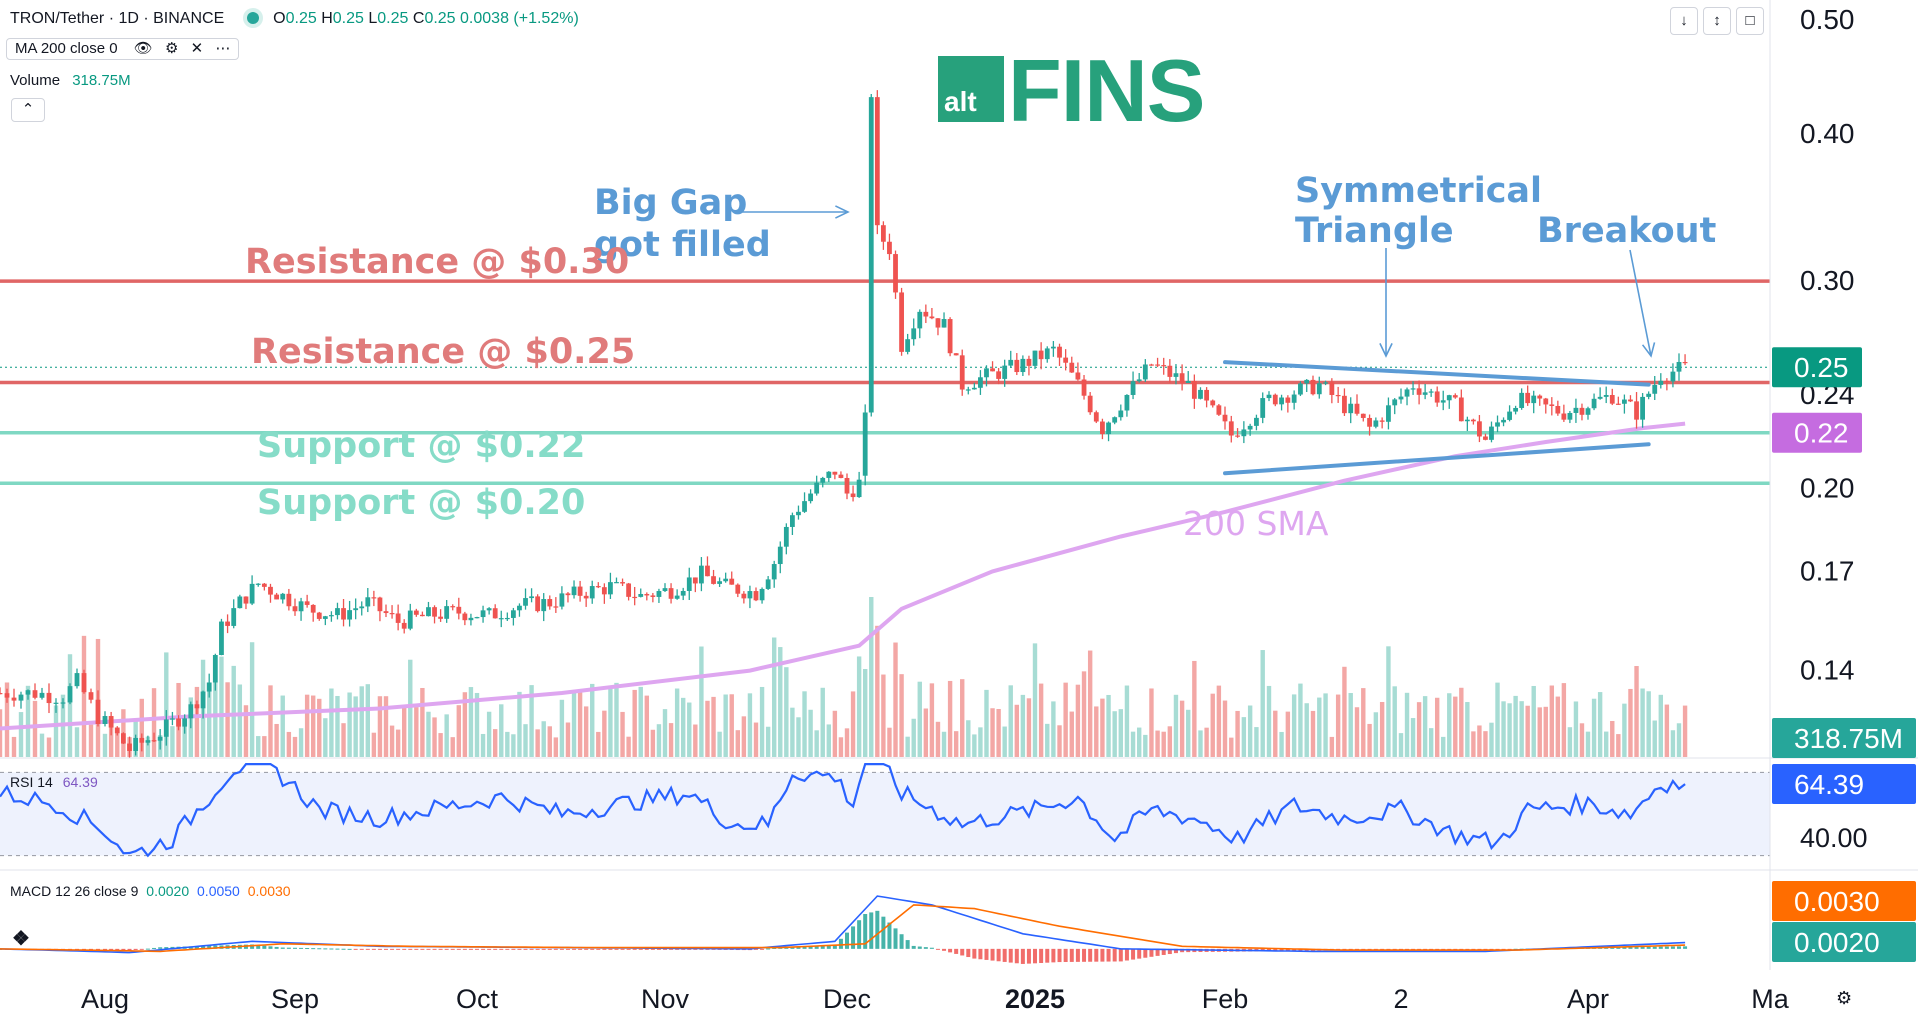 This screenshot has width=1918, height=1022. Describe the element at coordinates (844, 677) in the screenshot. I see `volume-bars` at that location.